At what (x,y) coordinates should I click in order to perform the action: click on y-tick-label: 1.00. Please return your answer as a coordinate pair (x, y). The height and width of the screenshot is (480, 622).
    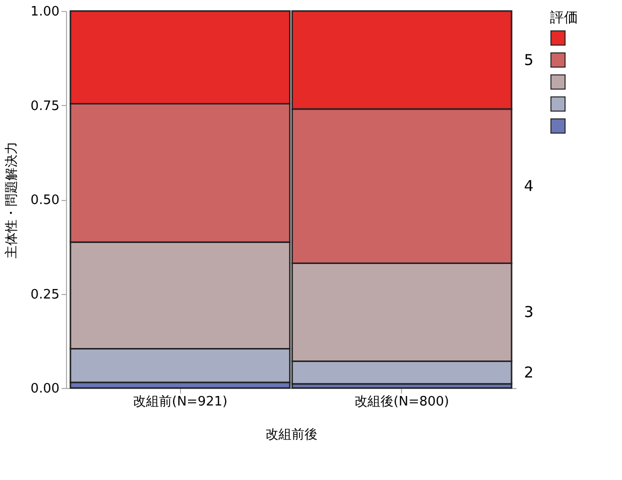
    Looking at the image, I should click on (45, 12).